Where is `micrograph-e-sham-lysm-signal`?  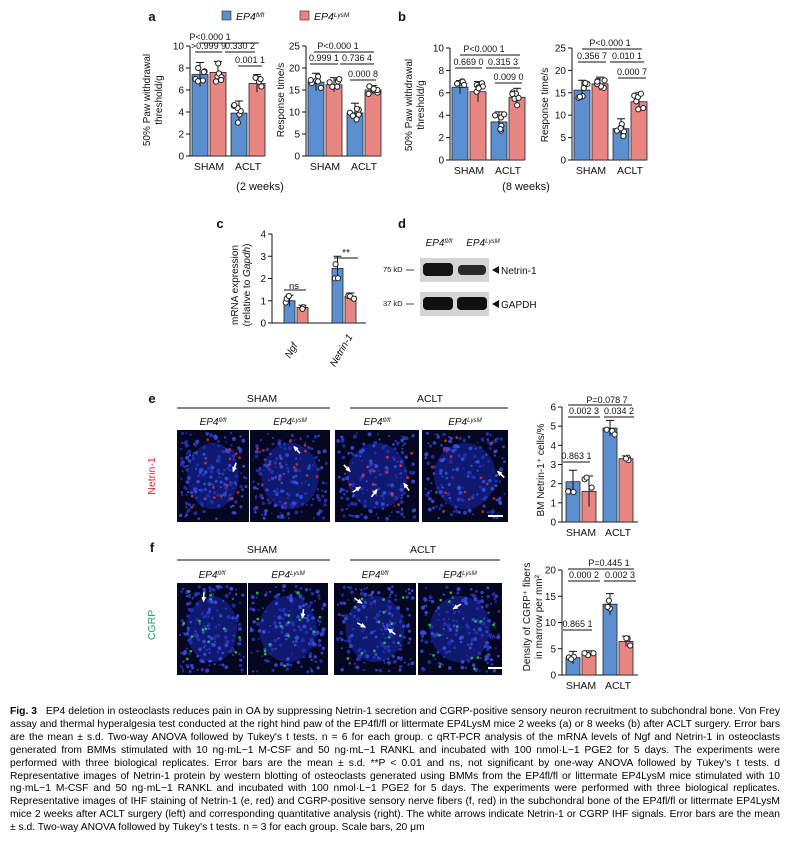
micrograph-e-sham-lysm-signal is located at coordinates (263, 450).